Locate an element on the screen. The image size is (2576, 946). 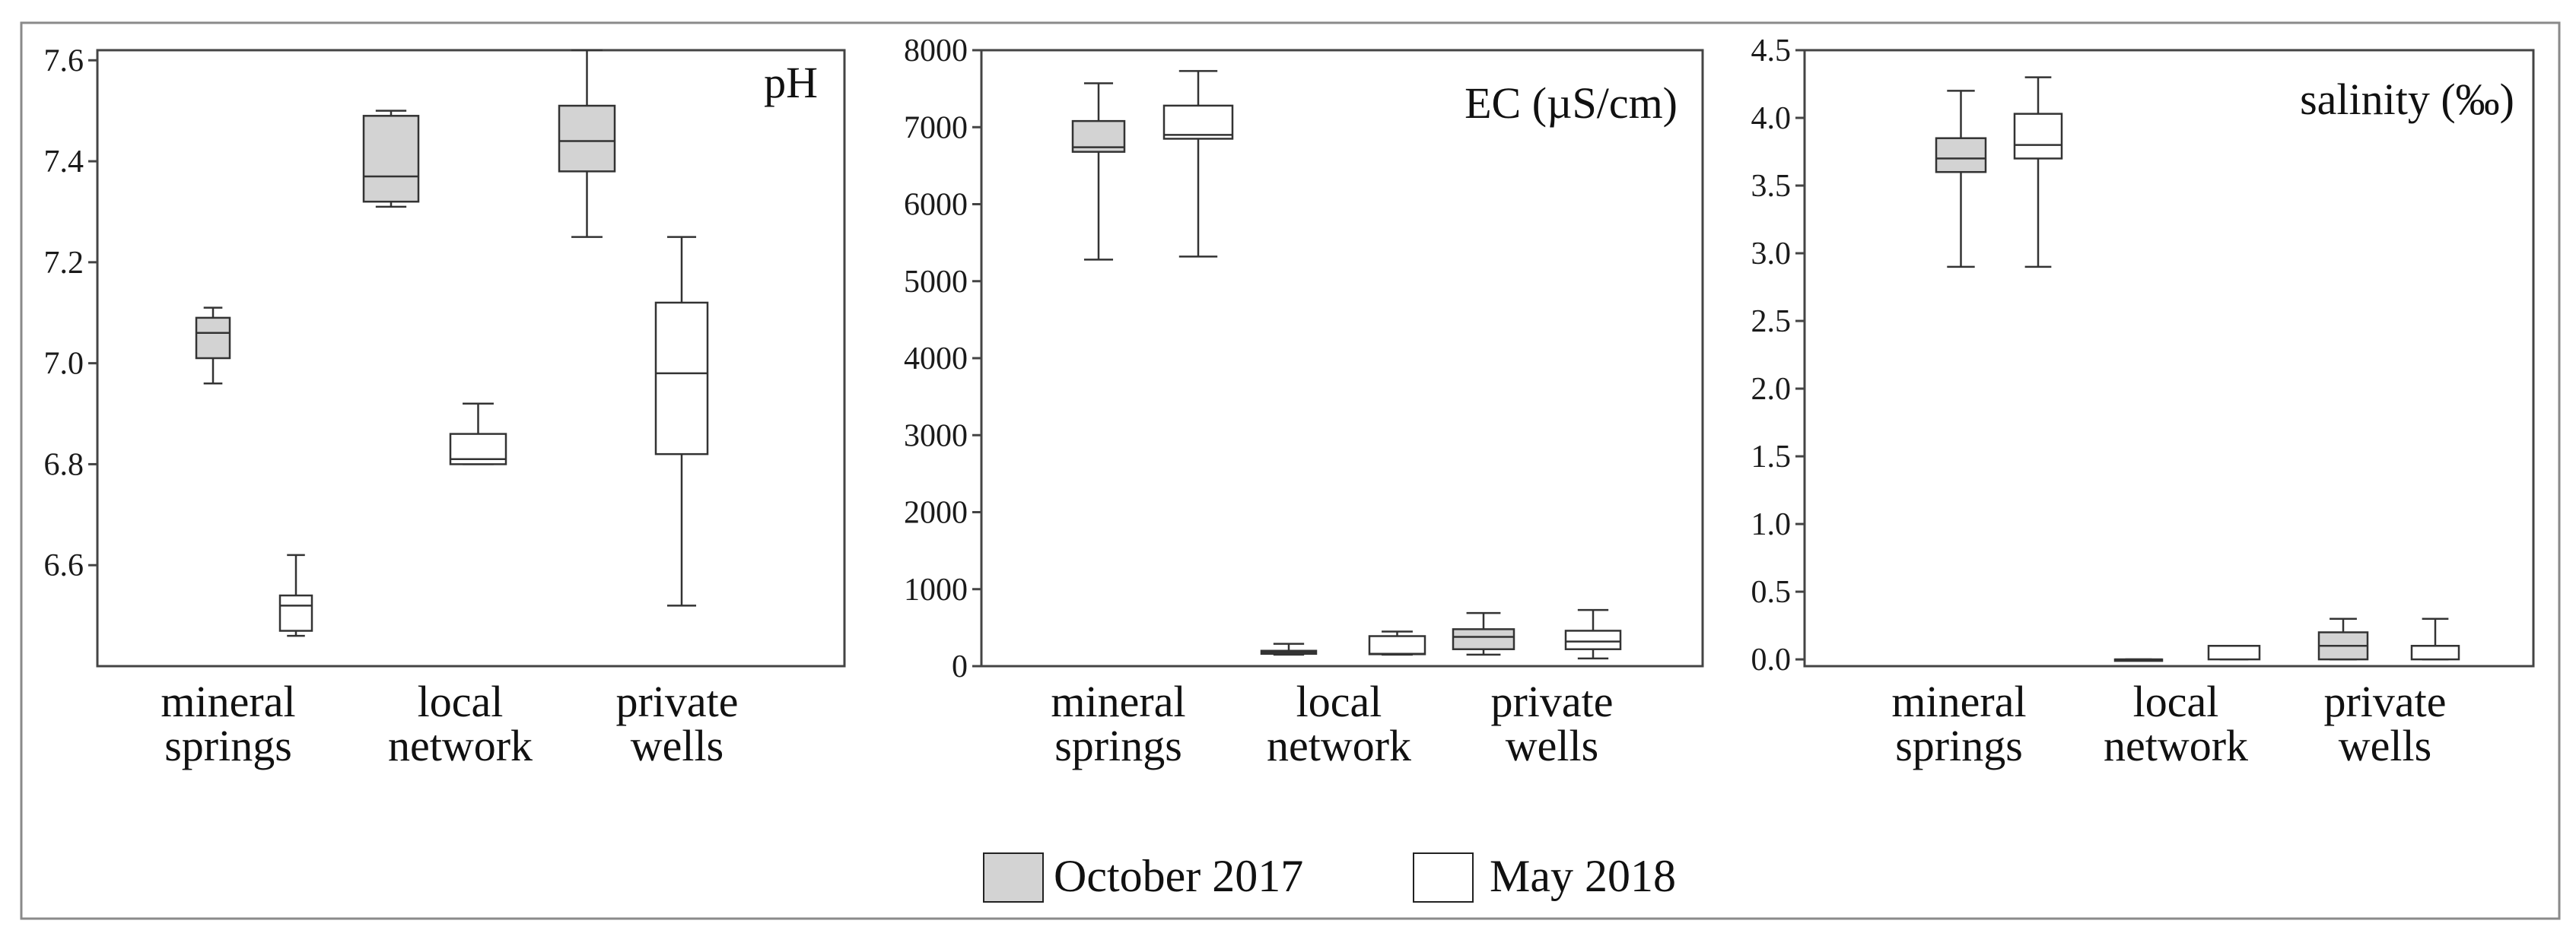
legend: October 2017 May 2018 is located at coordinates (1330, 877).